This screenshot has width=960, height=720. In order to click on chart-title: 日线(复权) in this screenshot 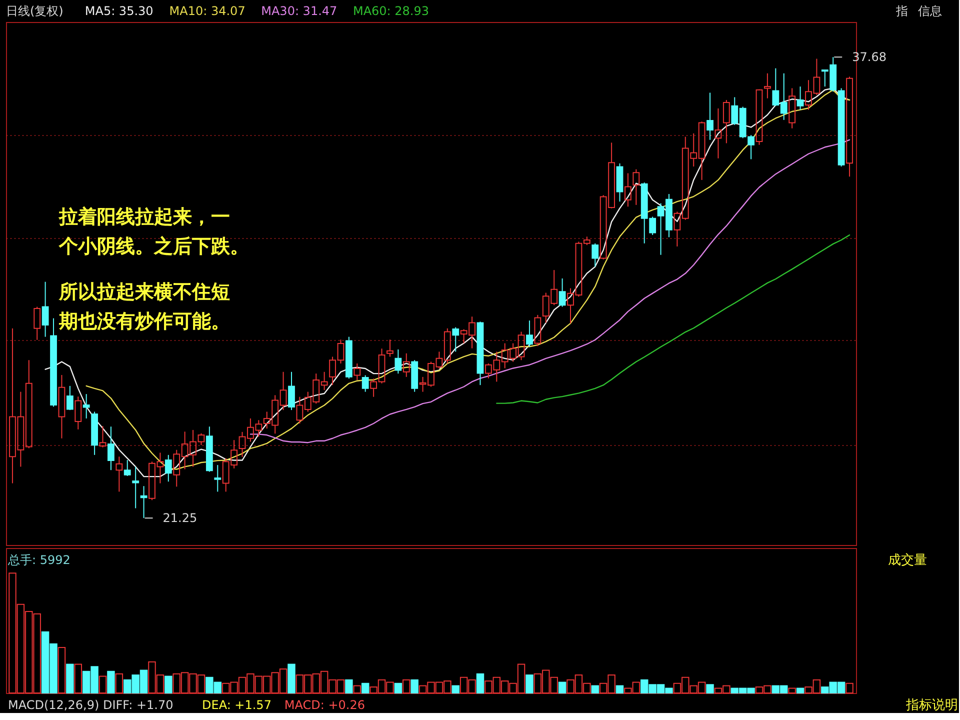, I will do `click(35, 11)`.